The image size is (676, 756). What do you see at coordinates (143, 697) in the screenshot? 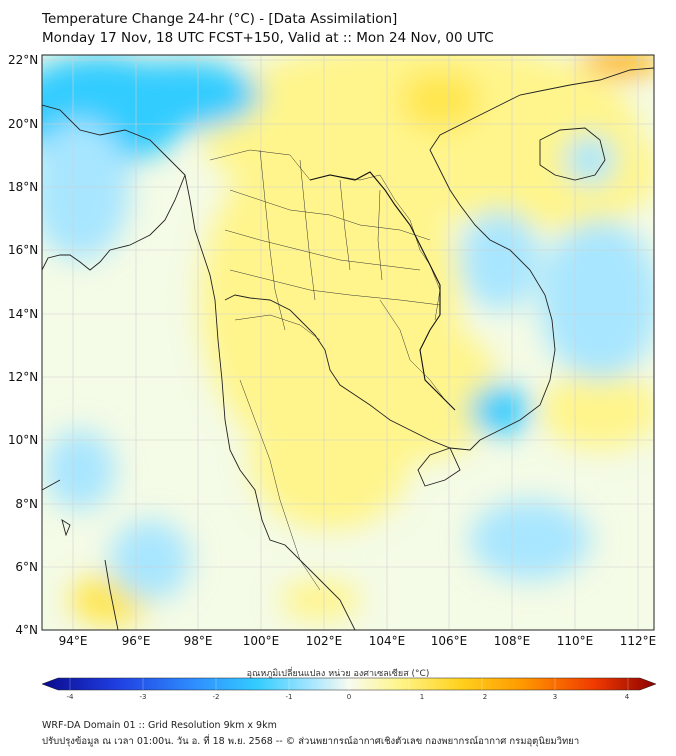
I see `colorbar-tick: -3` at bounding box center [143, 697].